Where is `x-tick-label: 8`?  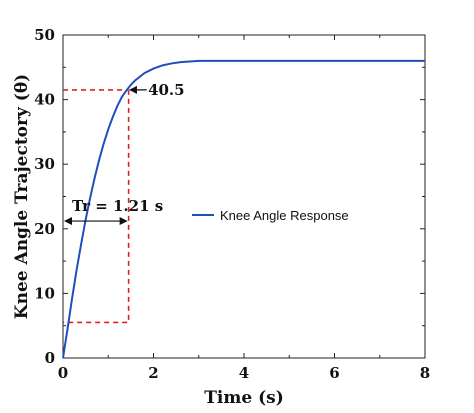 x-tick-label: 8 is located at coordinates (425, 373).